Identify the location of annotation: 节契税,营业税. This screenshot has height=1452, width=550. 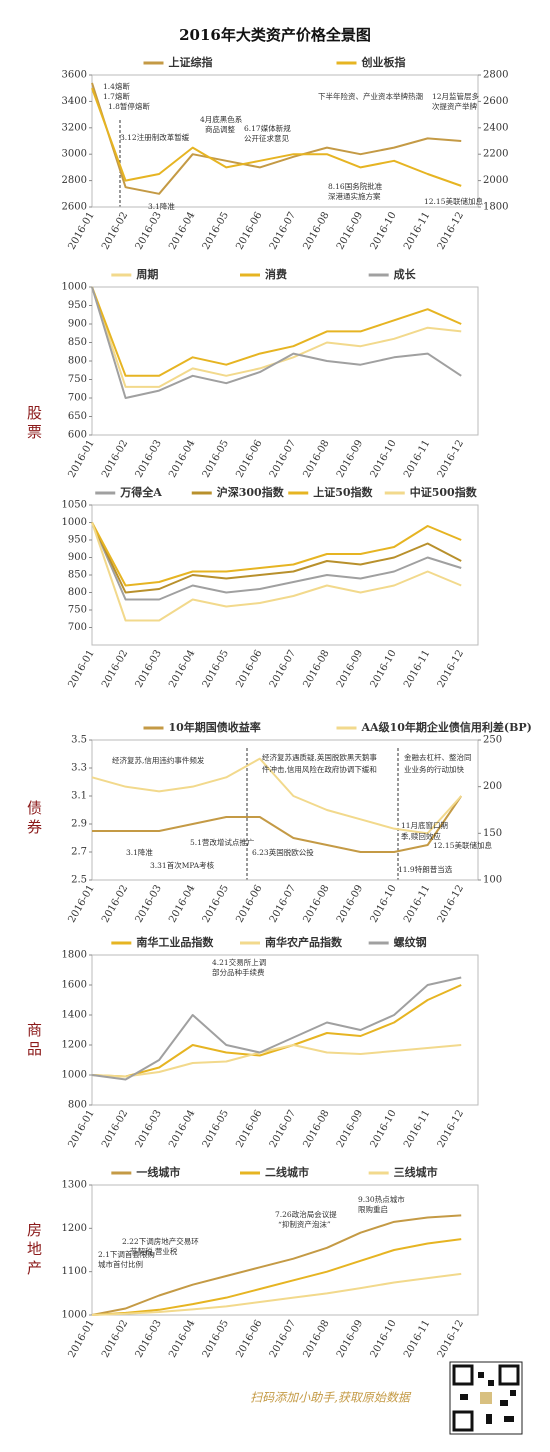
(154, 1251).